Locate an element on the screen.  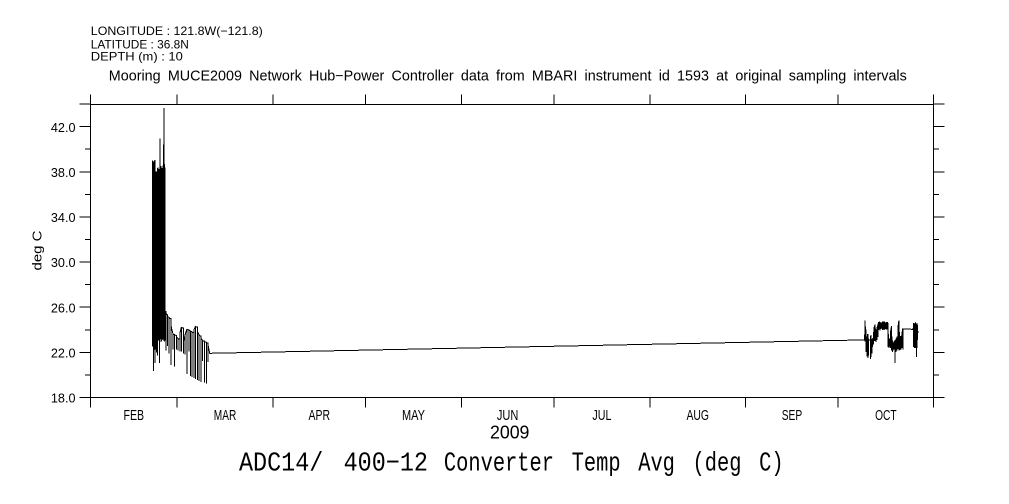
svg-text: 22.0 is located at coordinates (63, 353).